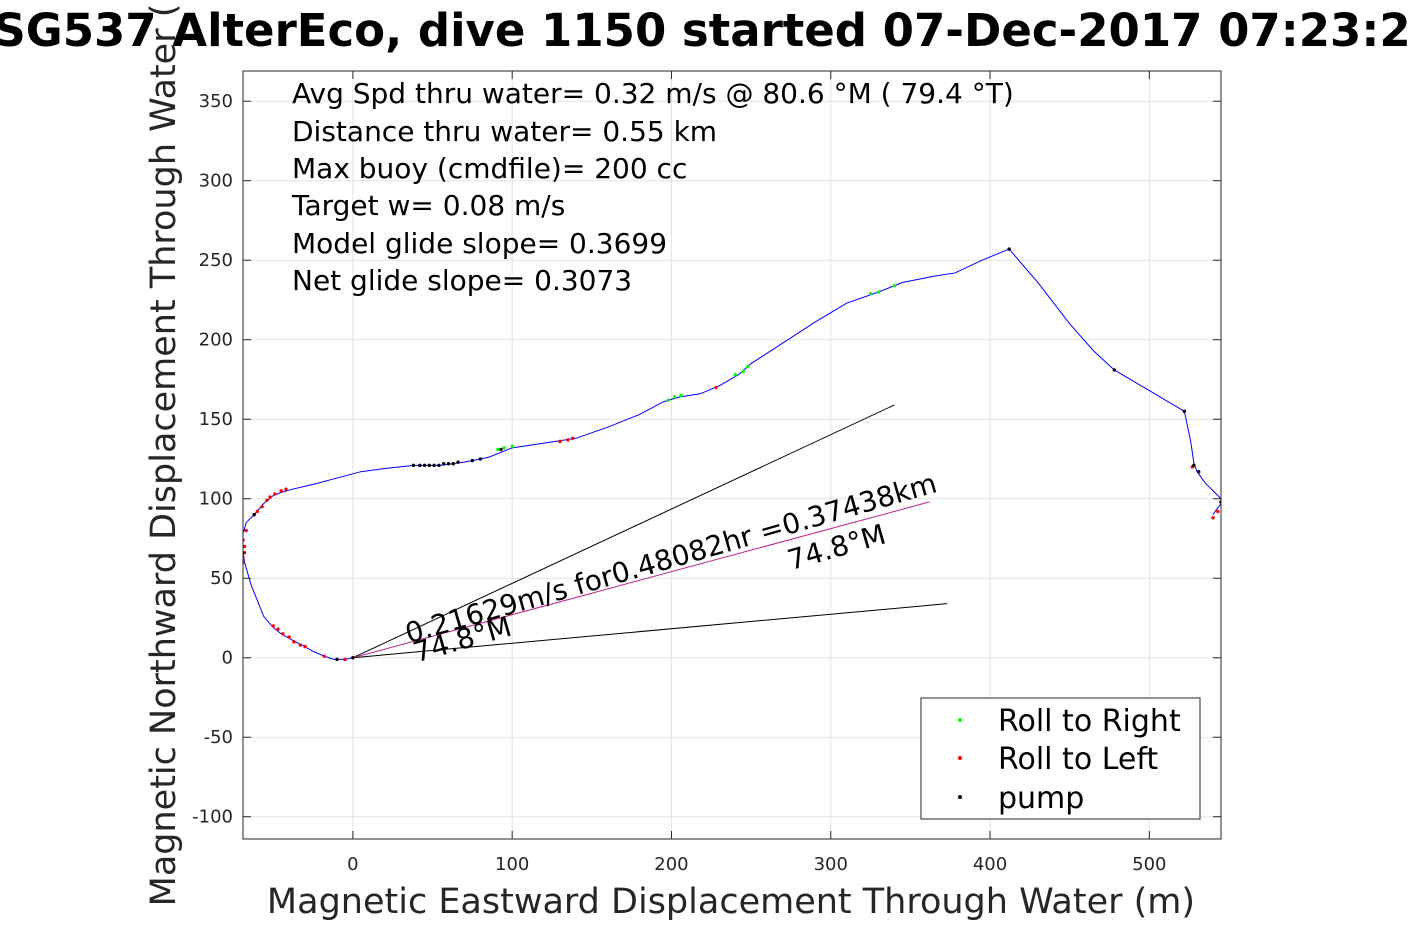  What do you see at coordinates (428, 205) in the screenshot?
I see `stat-target-w: Target w= 0.08 m/s` at bounding box center [428, 205].